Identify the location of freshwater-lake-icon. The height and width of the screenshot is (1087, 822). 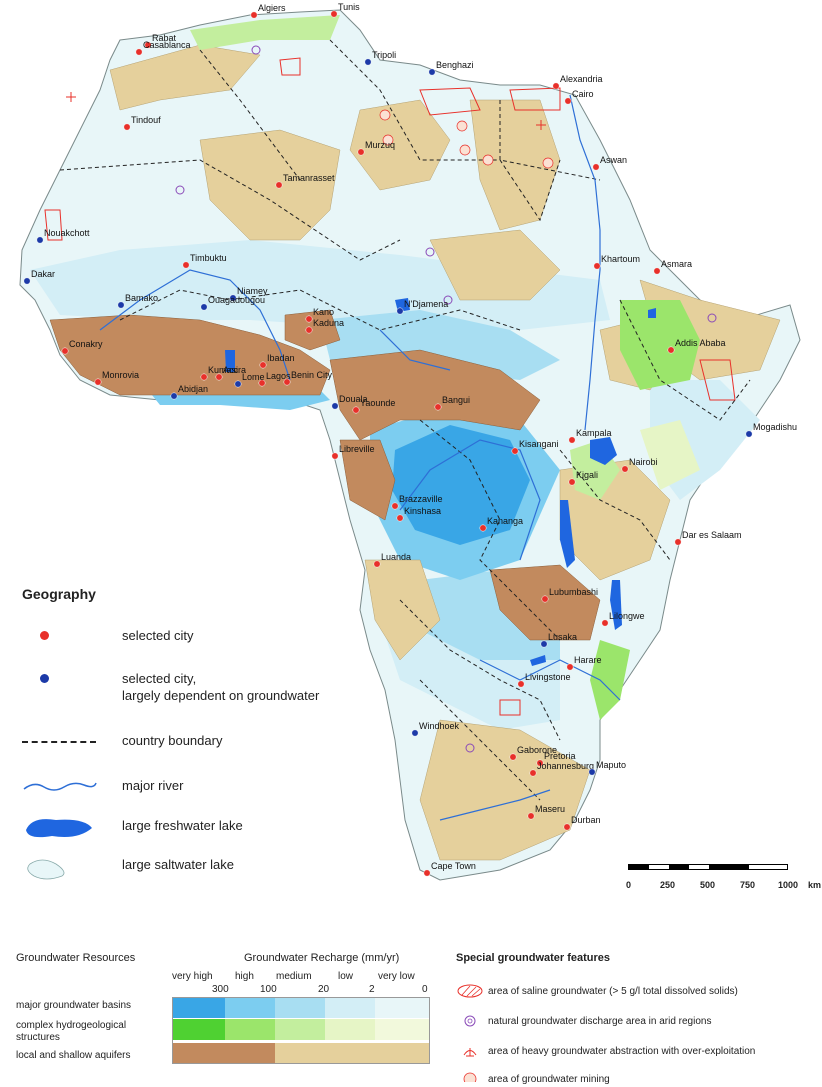
(59, 828).